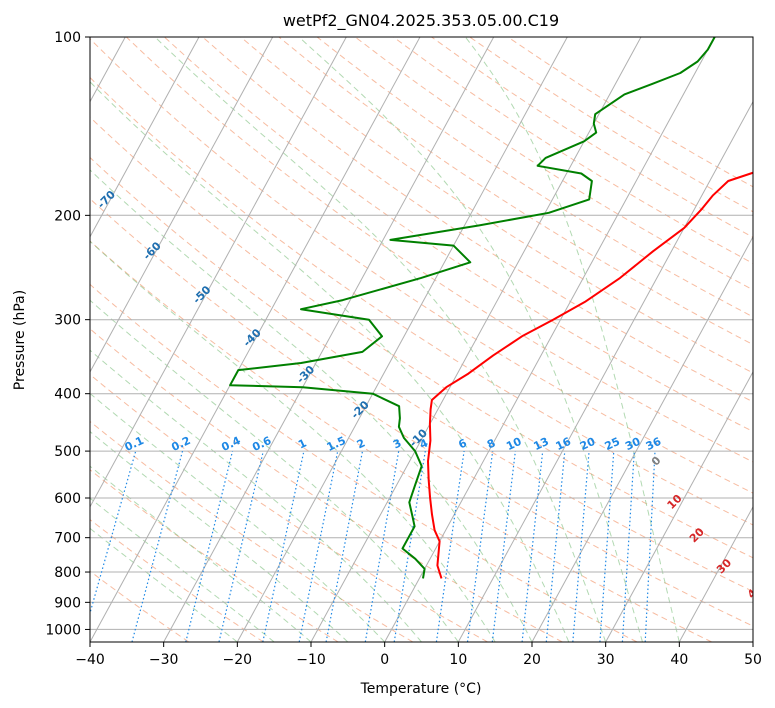  I want to click on x-tick-label: 30, so click(606, 660).